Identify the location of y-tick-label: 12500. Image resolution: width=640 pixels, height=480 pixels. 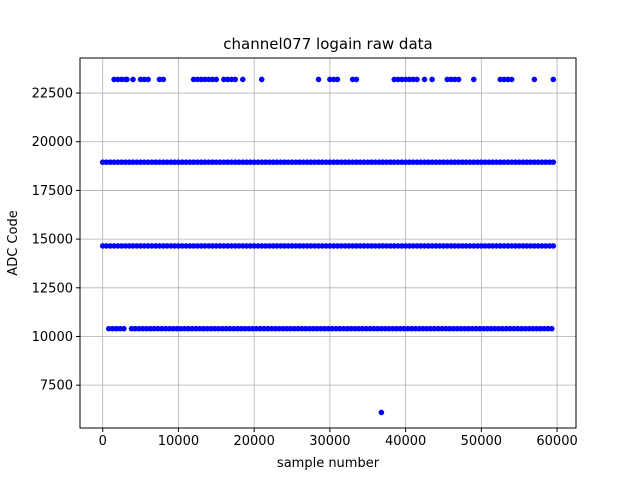
(52, 288).